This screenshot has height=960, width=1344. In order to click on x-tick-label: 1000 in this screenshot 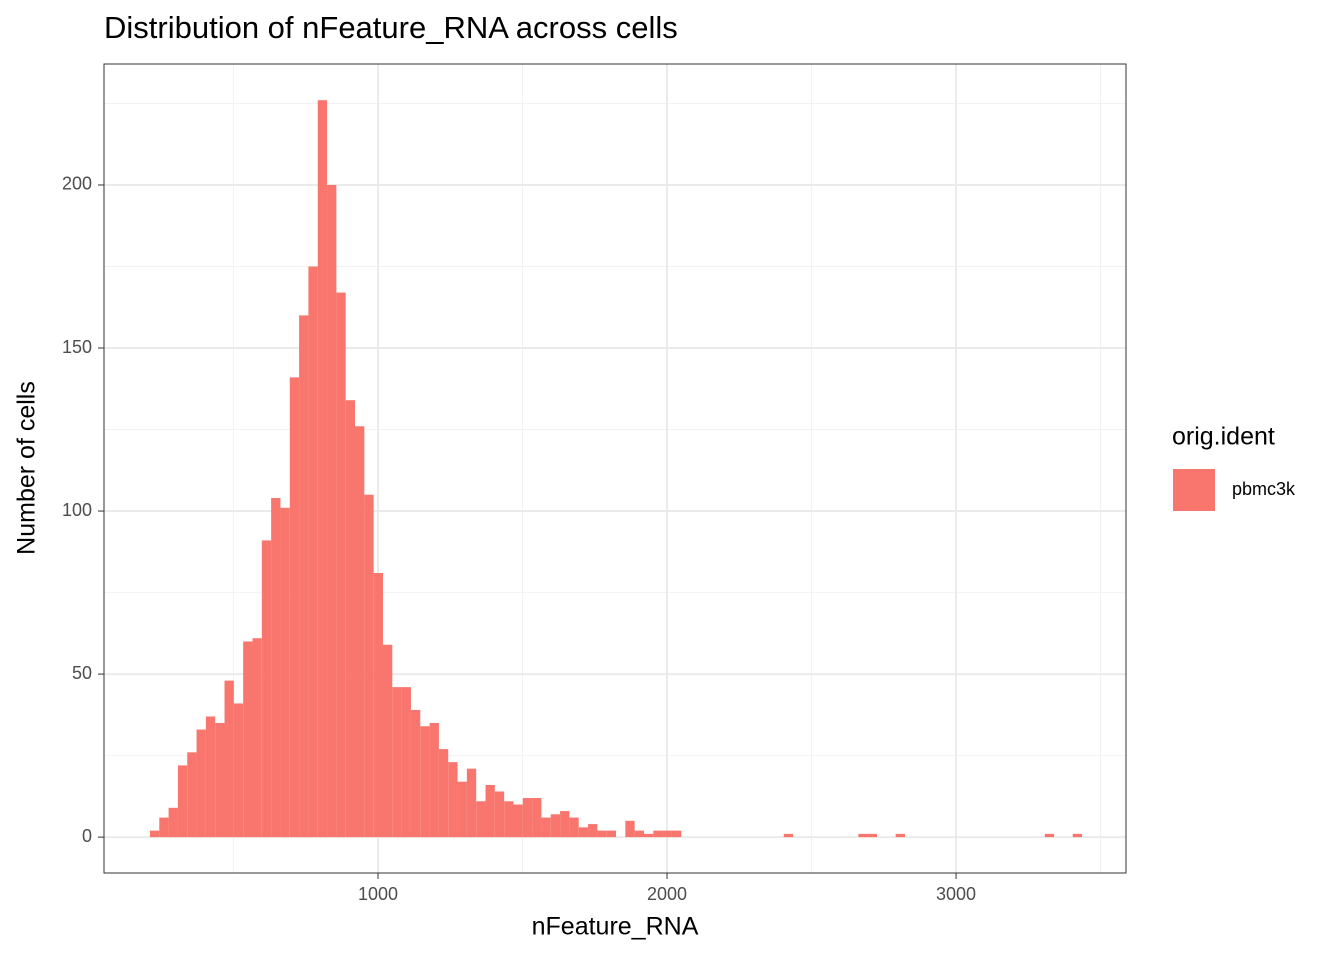, I will do `click(378, 894)`.